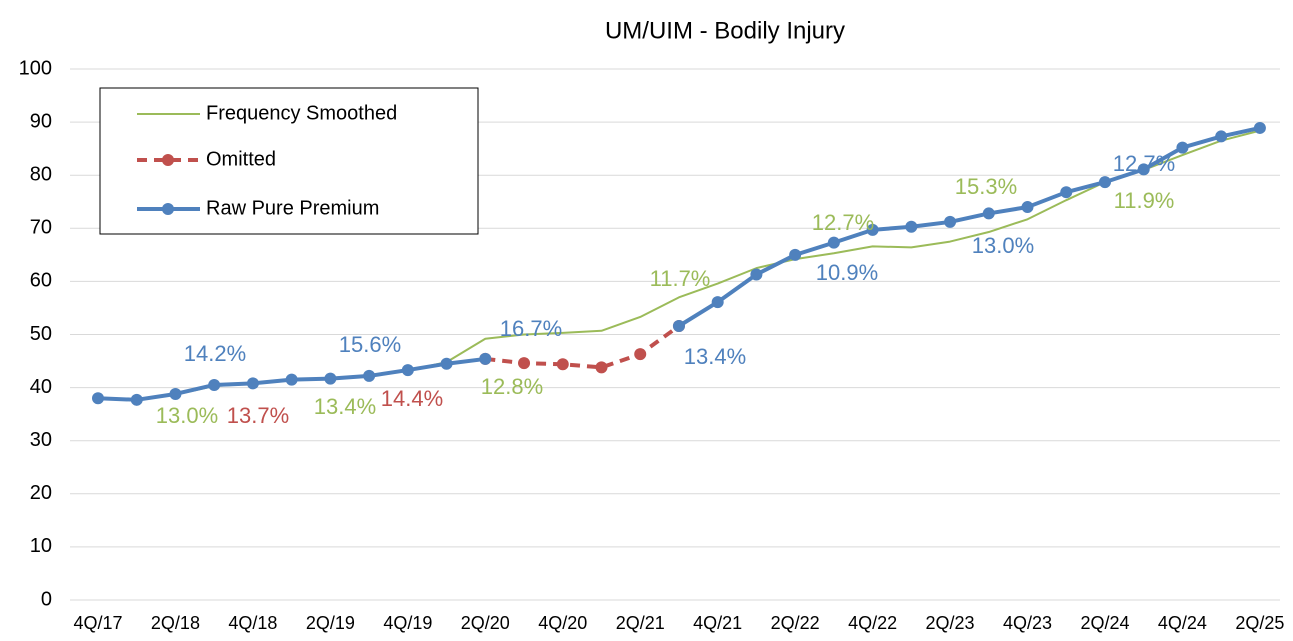 The width and height of the screenshot is (1293, 641). I want to click on y-tick-label: 70, so click(41, 228).